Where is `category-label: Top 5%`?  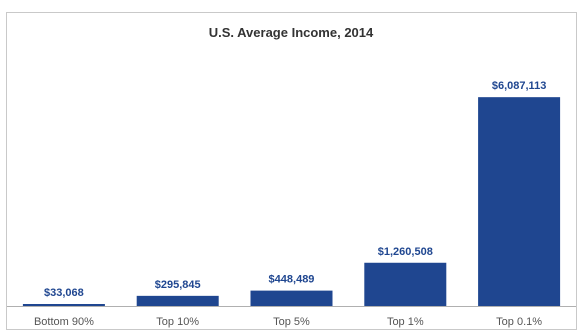 category-label: Top 5% is located at coordinates (291, 322).